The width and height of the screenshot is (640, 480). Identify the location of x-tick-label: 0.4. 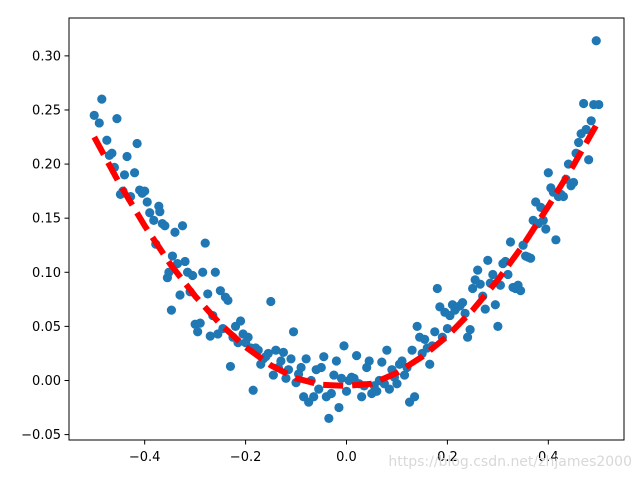
(548, 457).